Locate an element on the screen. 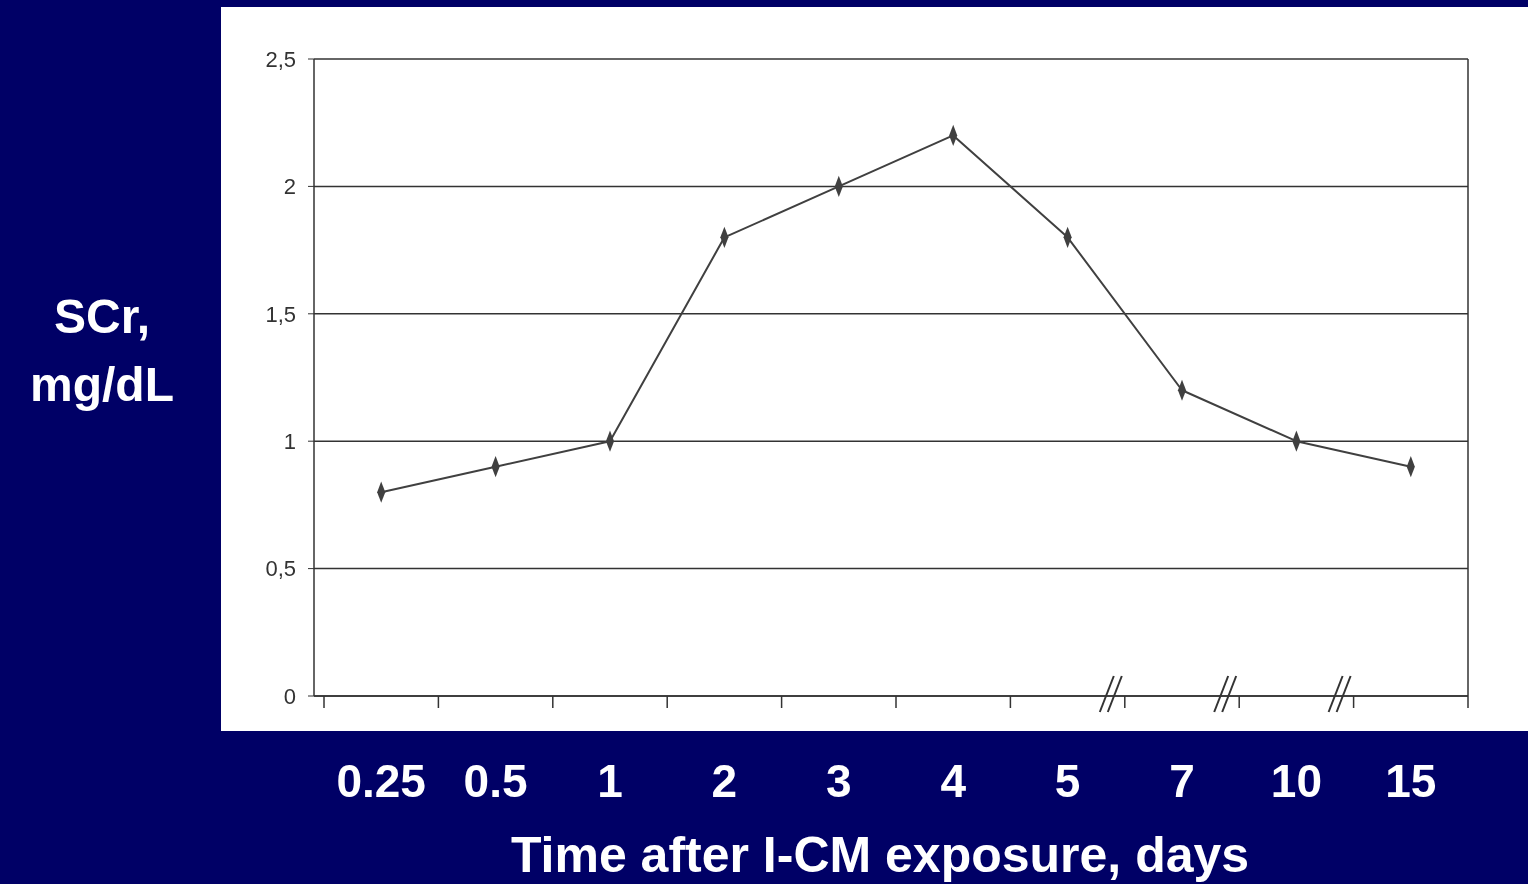  y-tick-label: 1,5 is located at coordinates (280, 314).